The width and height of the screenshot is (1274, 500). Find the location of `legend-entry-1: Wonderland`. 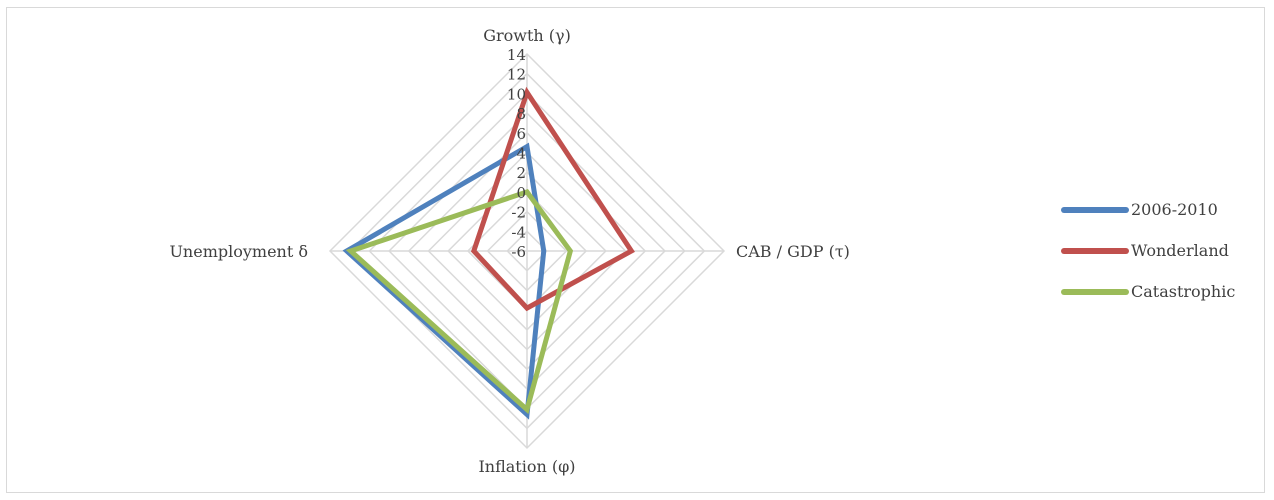

legend-entry-1: Wonderland is located at coordinates (1180, 250).